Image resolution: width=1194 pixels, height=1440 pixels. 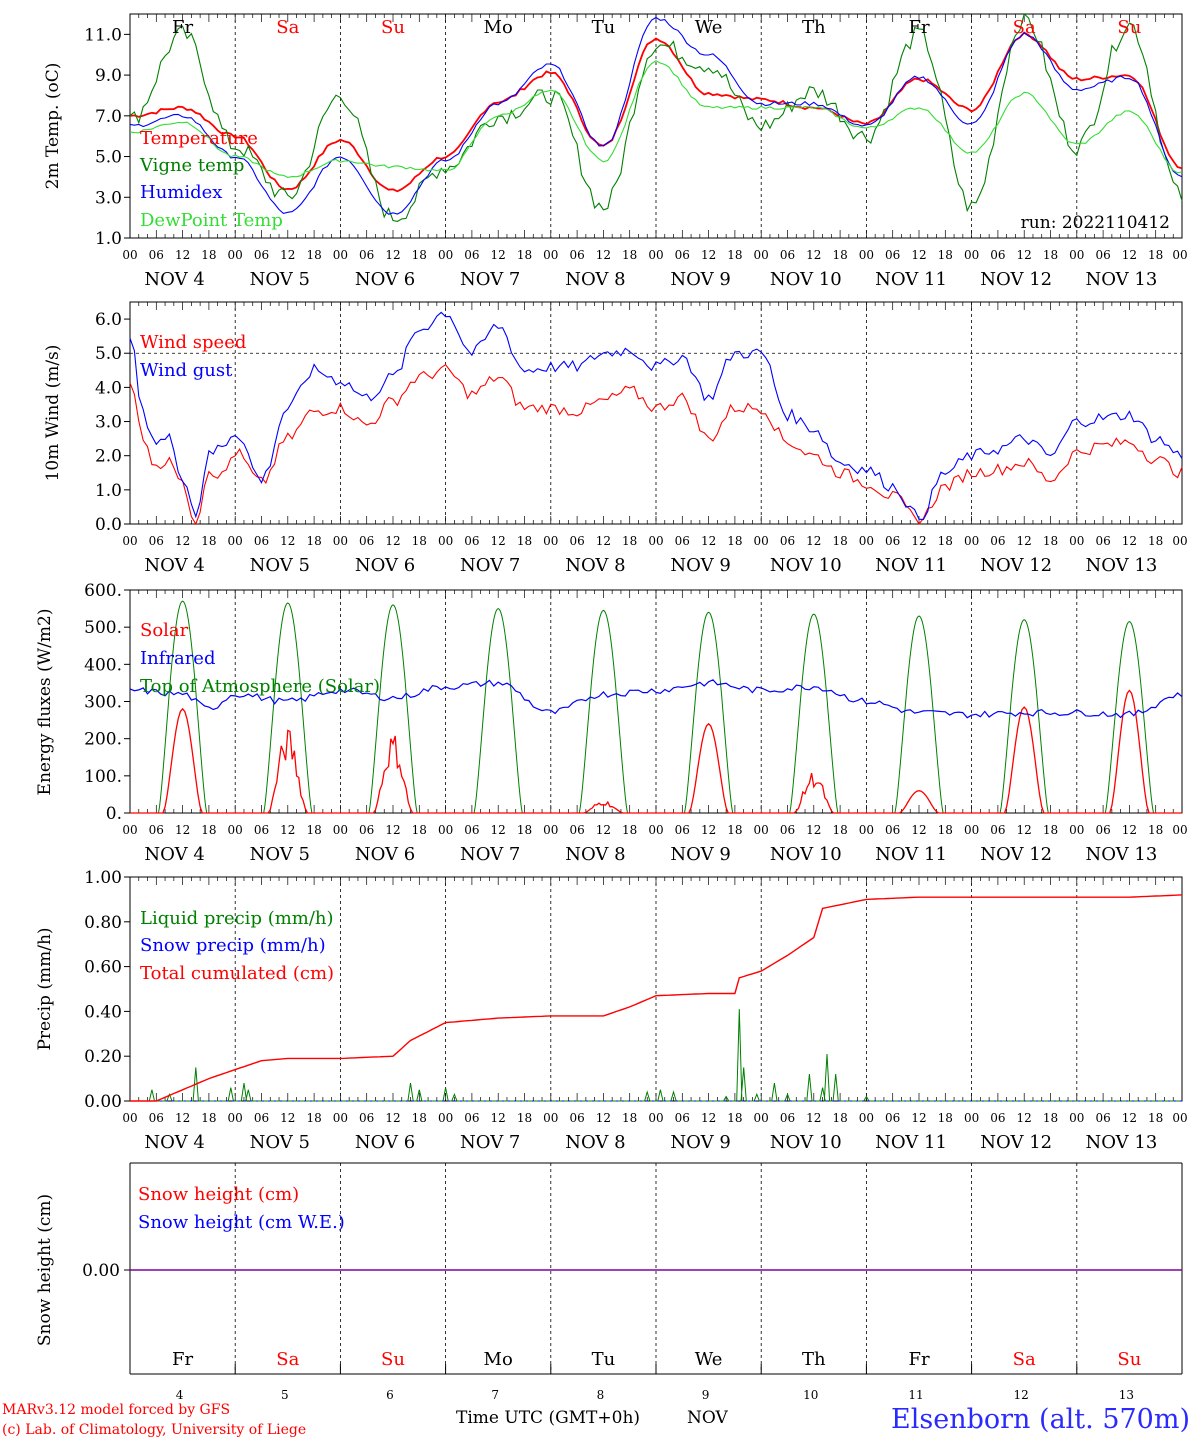 What do you see at coordinates (604, 1359) in the screenshot?
I see `day-name-label: Tu` at bounding box center [604, 1359].